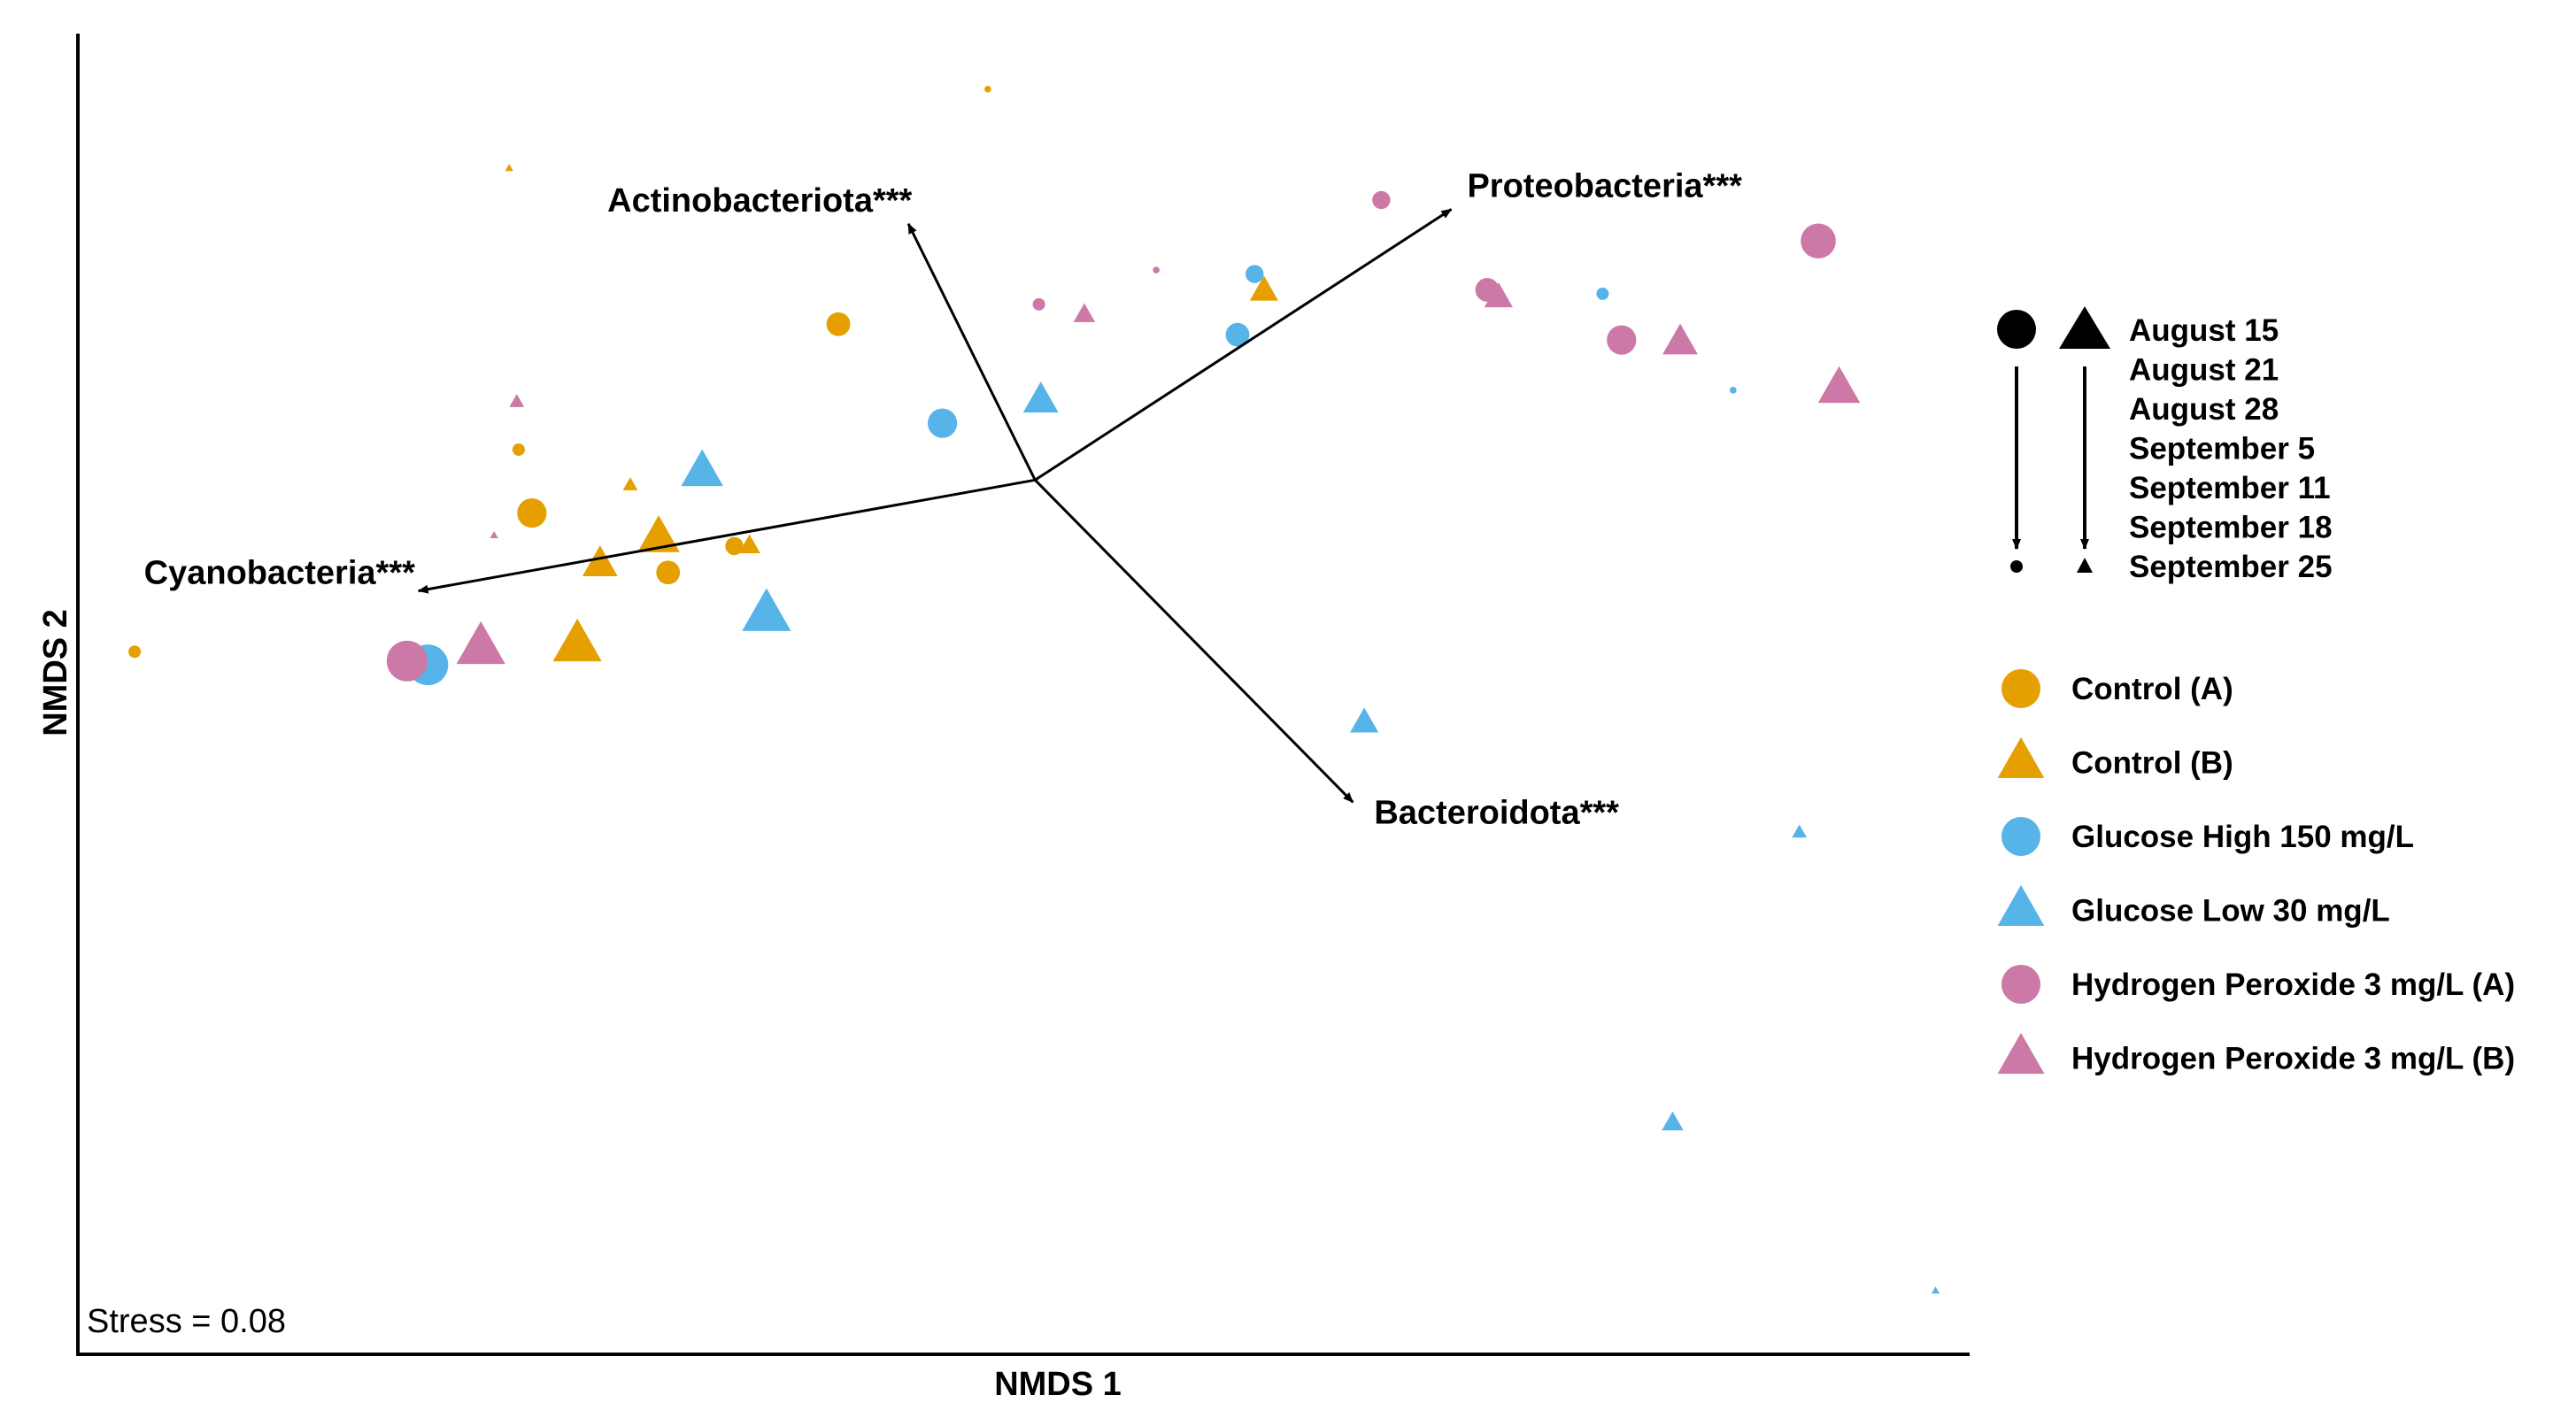 This screenshot has width=2576, height=1426. I want to click on legend-circle-large, so click(2016, 329).